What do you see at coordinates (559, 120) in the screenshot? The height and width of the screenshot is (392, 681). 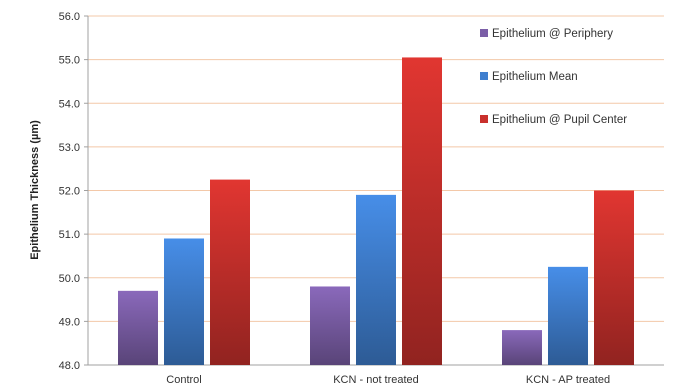 I see `legend-label: Epithelium @ Pupil Center` at bounding box center [559, 120].